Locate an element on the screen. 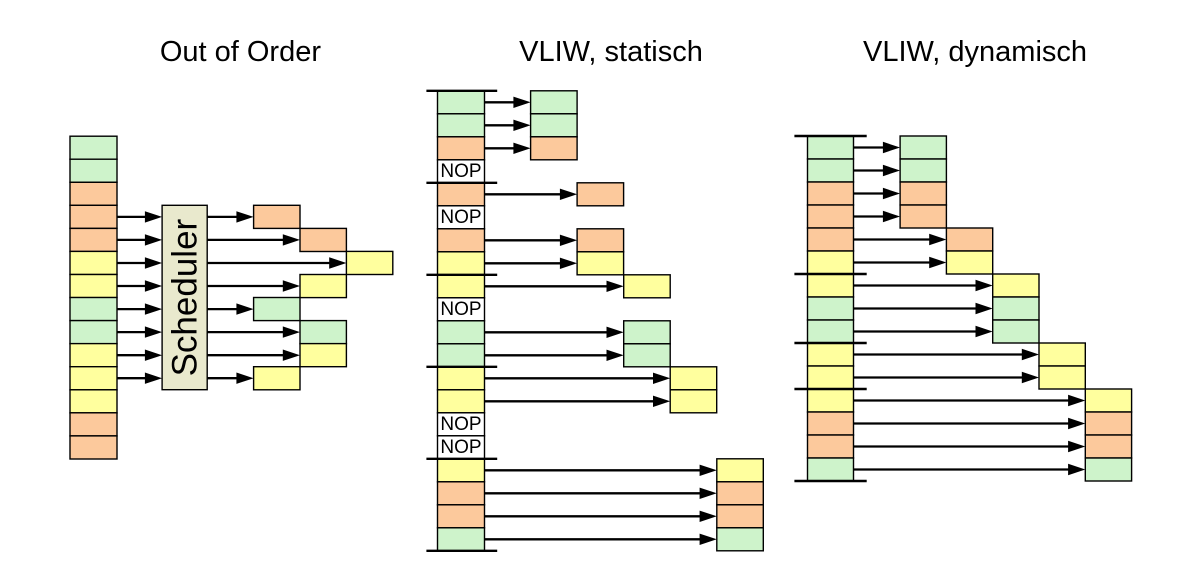 This screenshot has height=581, width=1197. svg-text: Scheduler is located at coordinates (185, 297).